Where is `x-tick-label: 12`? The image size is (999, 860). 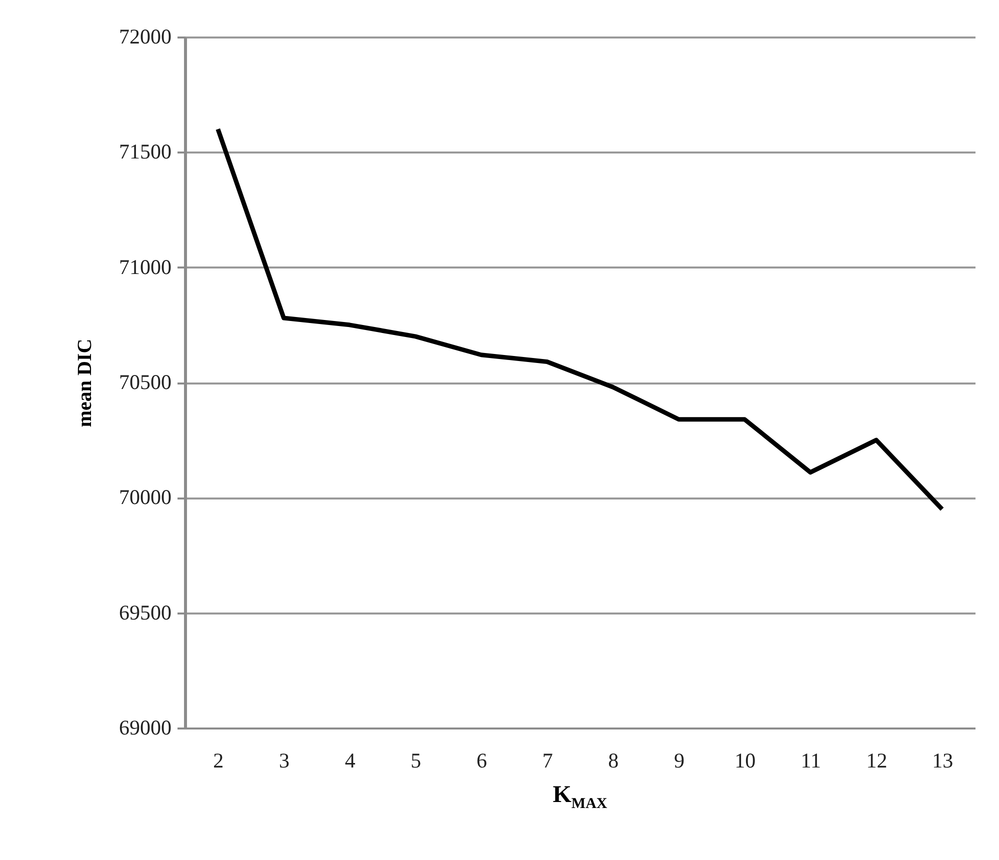 x-tick-label: 12 is located at coordinates (877, 760).